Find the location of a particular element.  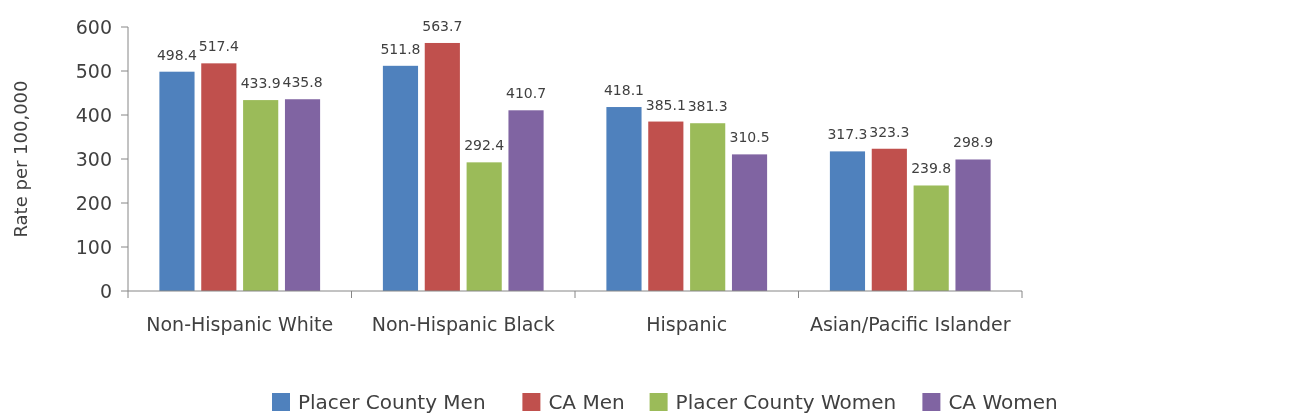

y-tick-label: 400 is located at coordinates (93, 114).